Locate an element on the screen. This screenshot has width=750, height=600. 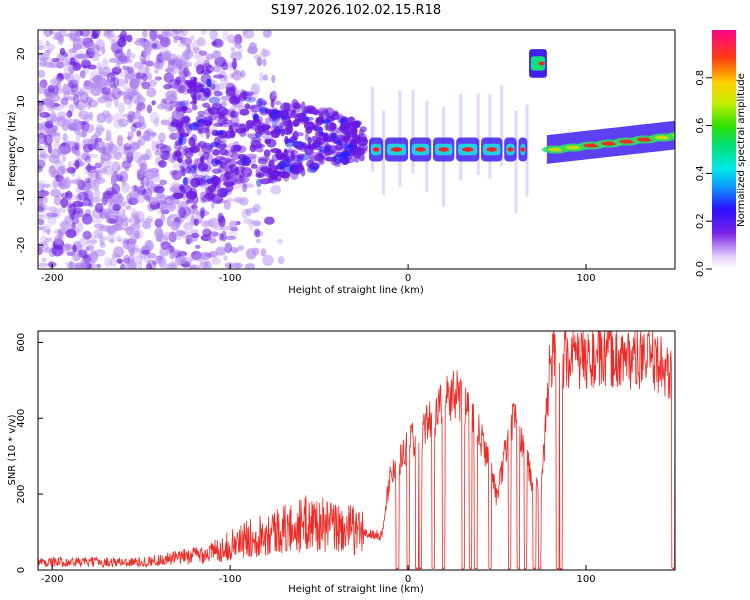
streak is located at coordinates (478, 134).